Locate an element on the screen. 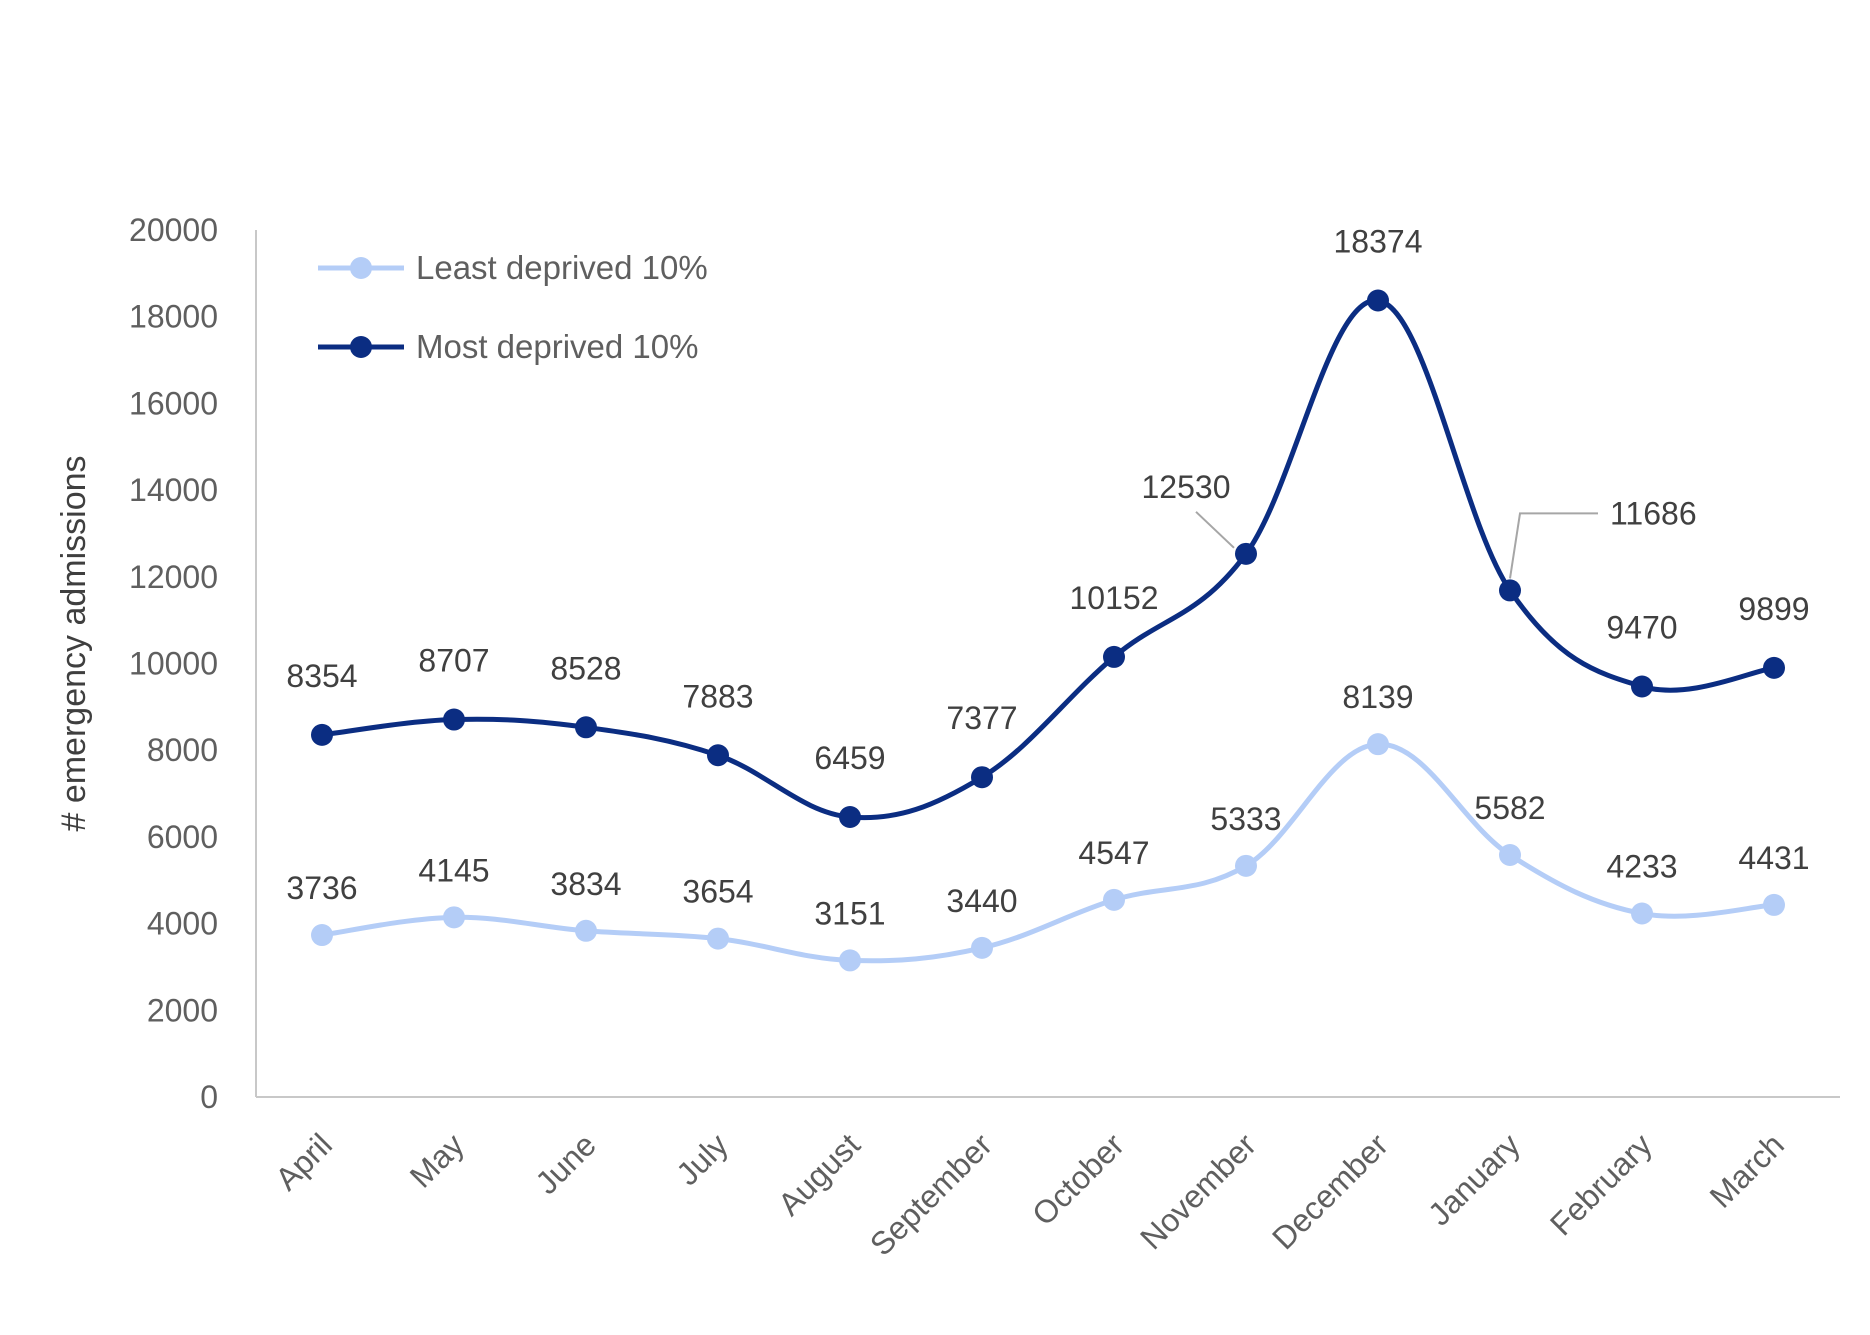  data-label: 7883 is located at coordinates (717, 696).